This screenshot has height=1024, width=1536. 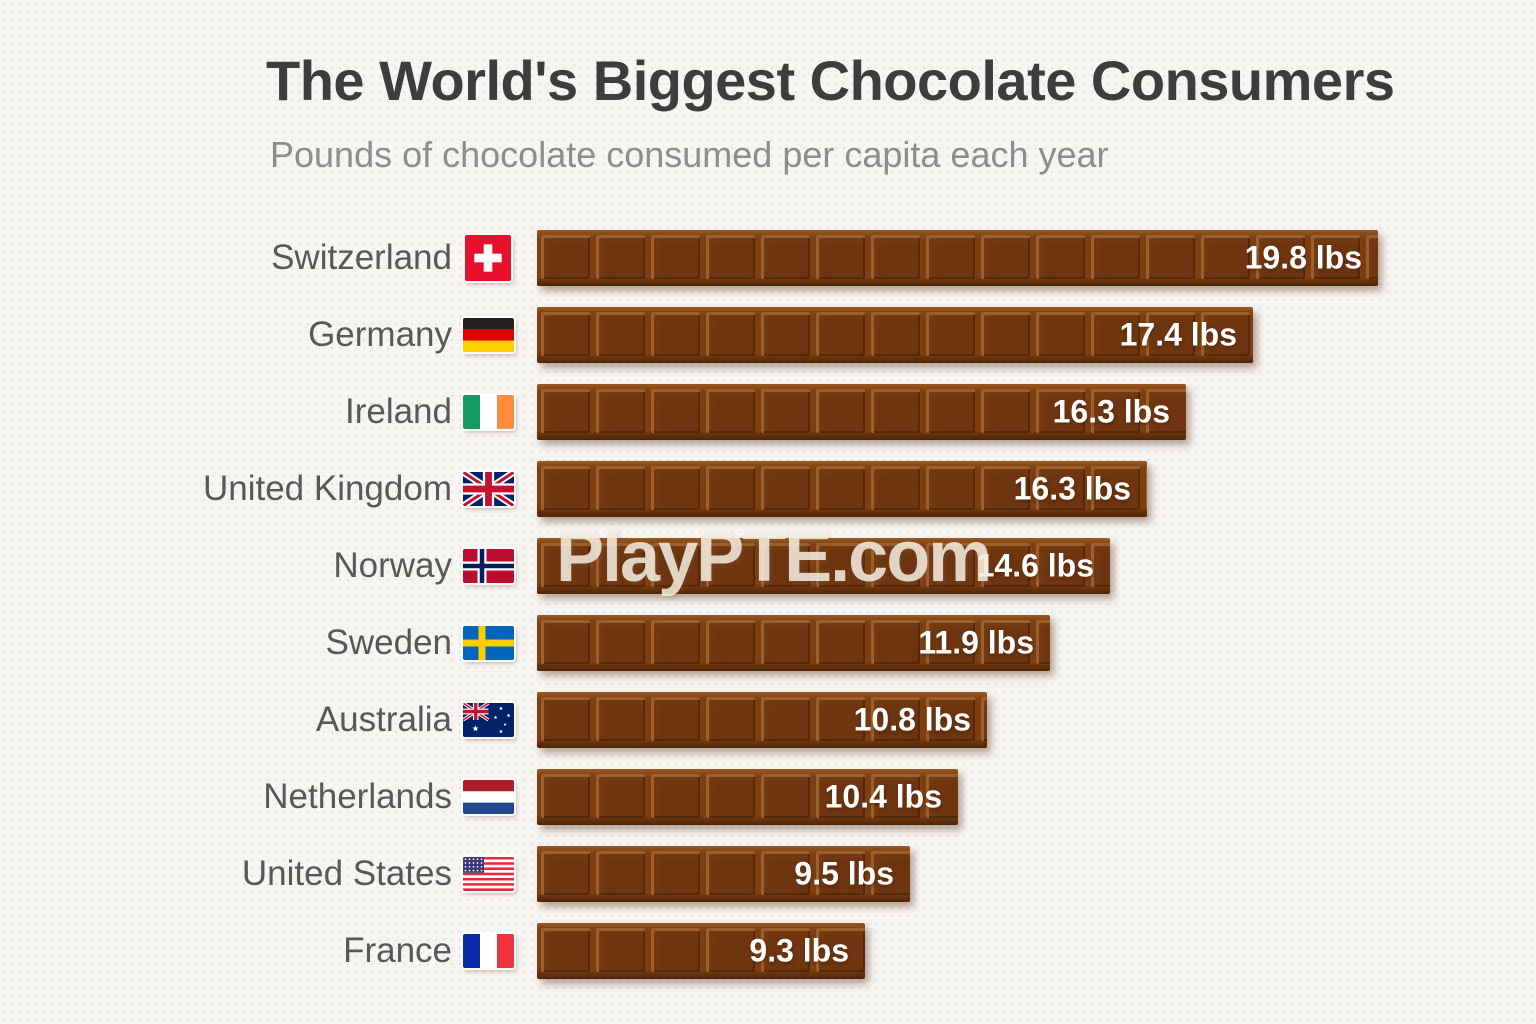 I want to click on value-label: 10.4 lbs, so click(x=883, y=796).